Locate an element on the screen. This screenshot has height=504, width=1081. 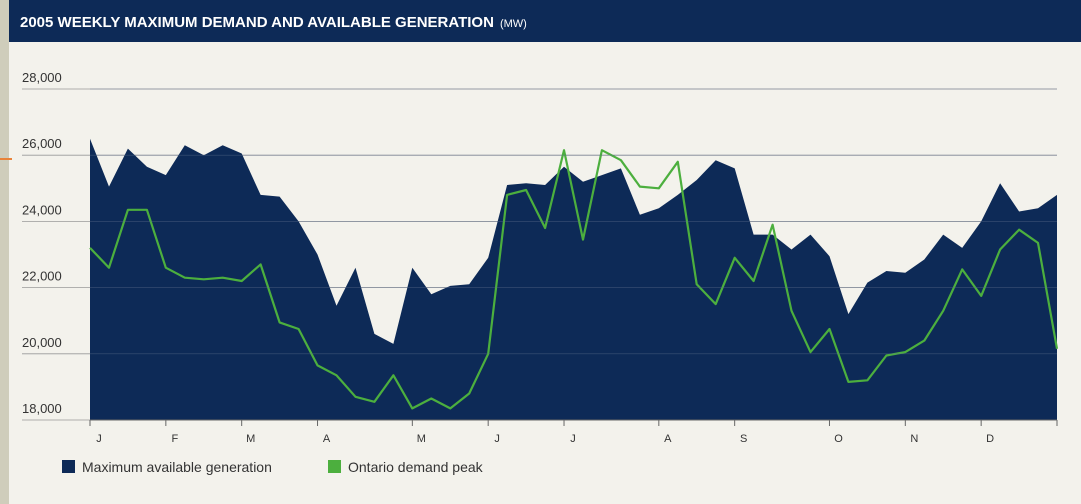
x-tick-label: S is located at coordinates (743, 439).